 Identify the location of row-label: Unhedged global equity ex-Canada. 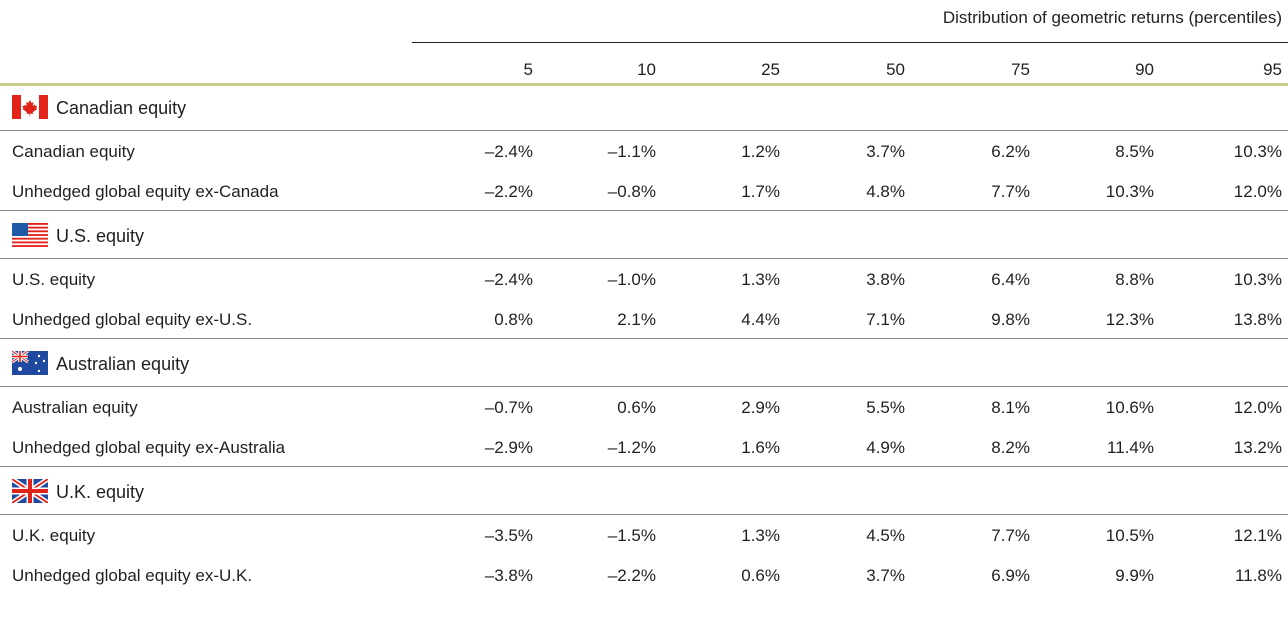
(145, 191).